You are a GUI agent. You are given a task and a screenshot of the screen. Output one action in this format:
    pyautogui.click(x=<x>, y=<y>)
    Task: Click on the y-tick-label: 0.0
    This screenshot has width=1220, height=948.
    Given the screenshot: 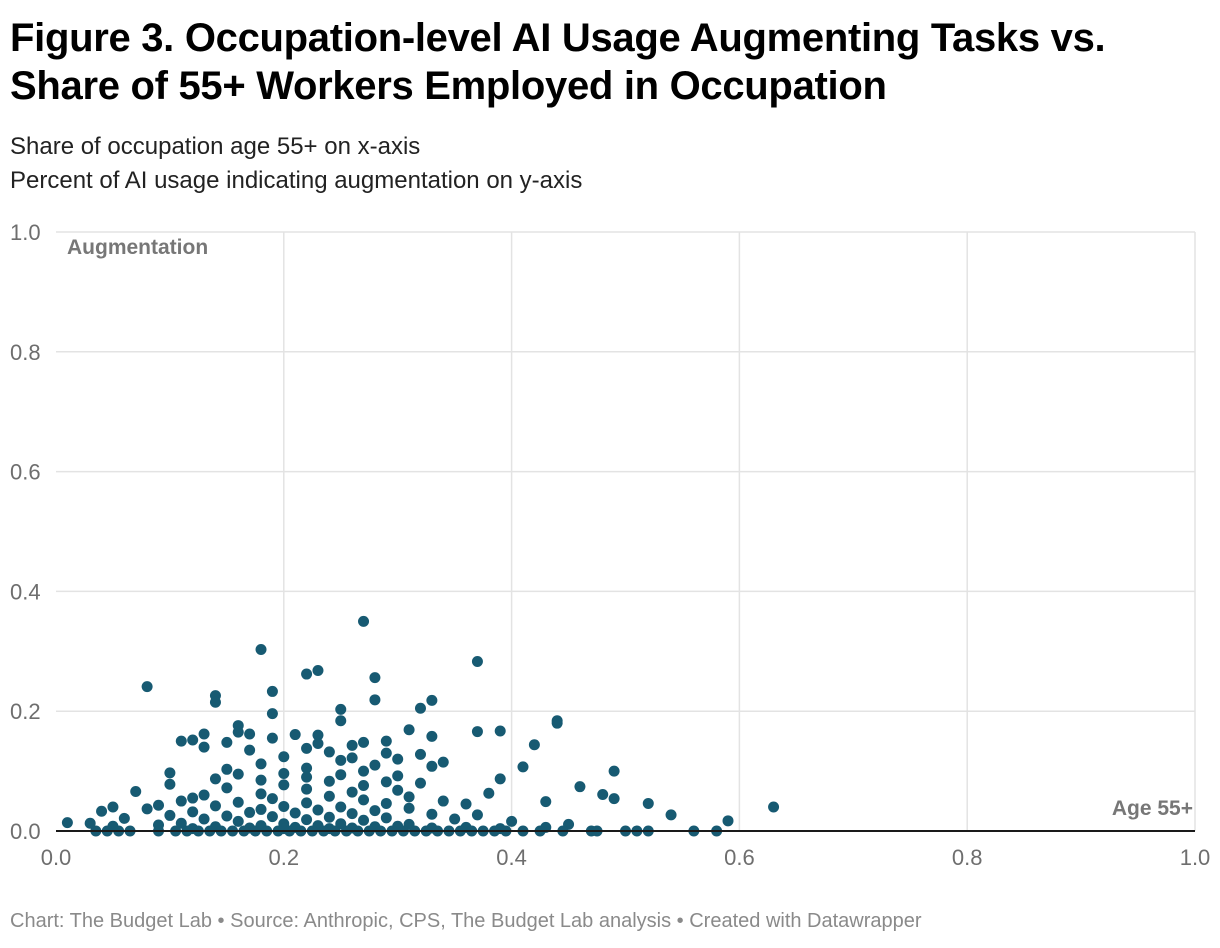 What is the action you would take?
    pyautogui.click(x=25, y=831)
    